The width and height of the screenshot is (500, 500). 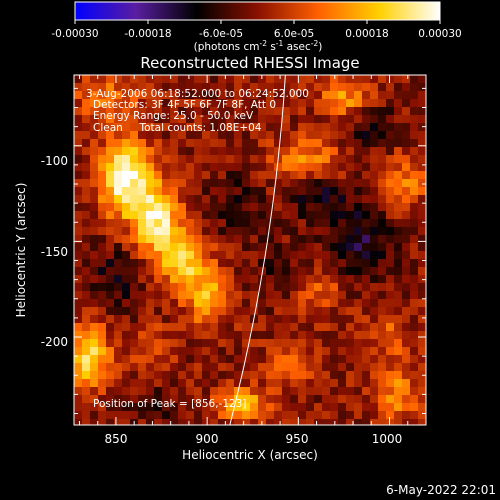 What do you see at coordinates (250, 455) in the screenshot?
I see `x-axis-label: Heliocentric X (arcsec)` at bounding box center [250, 455].